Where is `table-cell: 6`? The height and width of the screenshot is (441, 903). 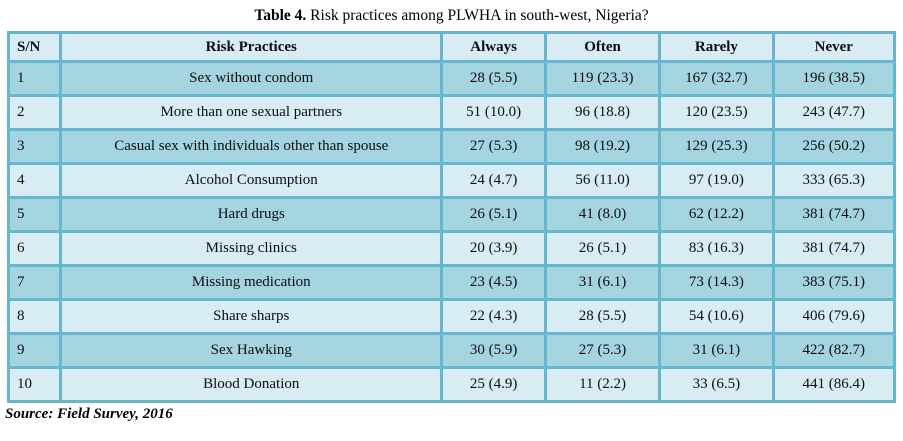 table-cell: 6 is located at coordinates (34, 248).